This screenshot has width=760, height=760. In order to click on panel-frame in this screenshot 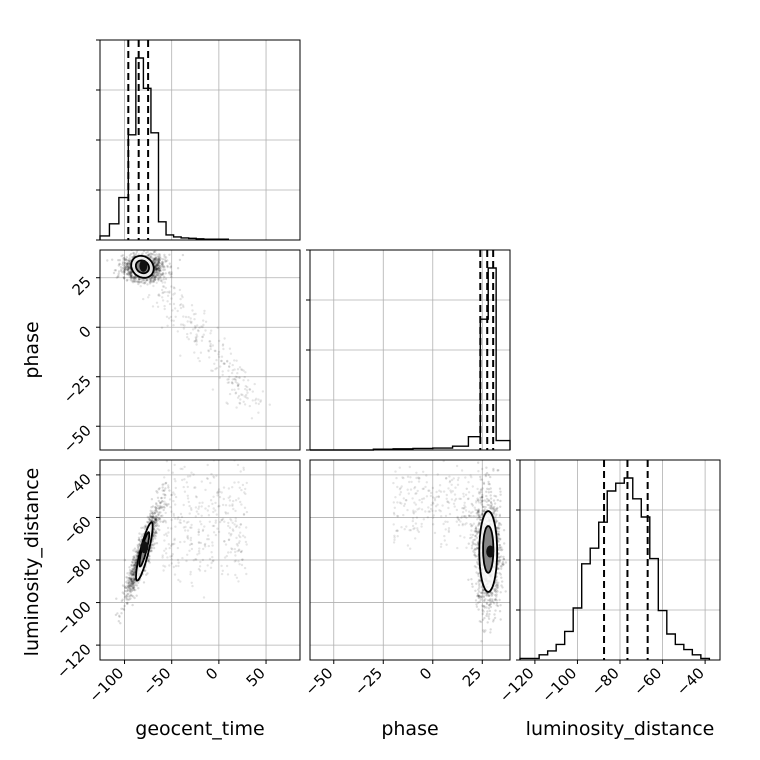, I will do `click(410, 560)`.